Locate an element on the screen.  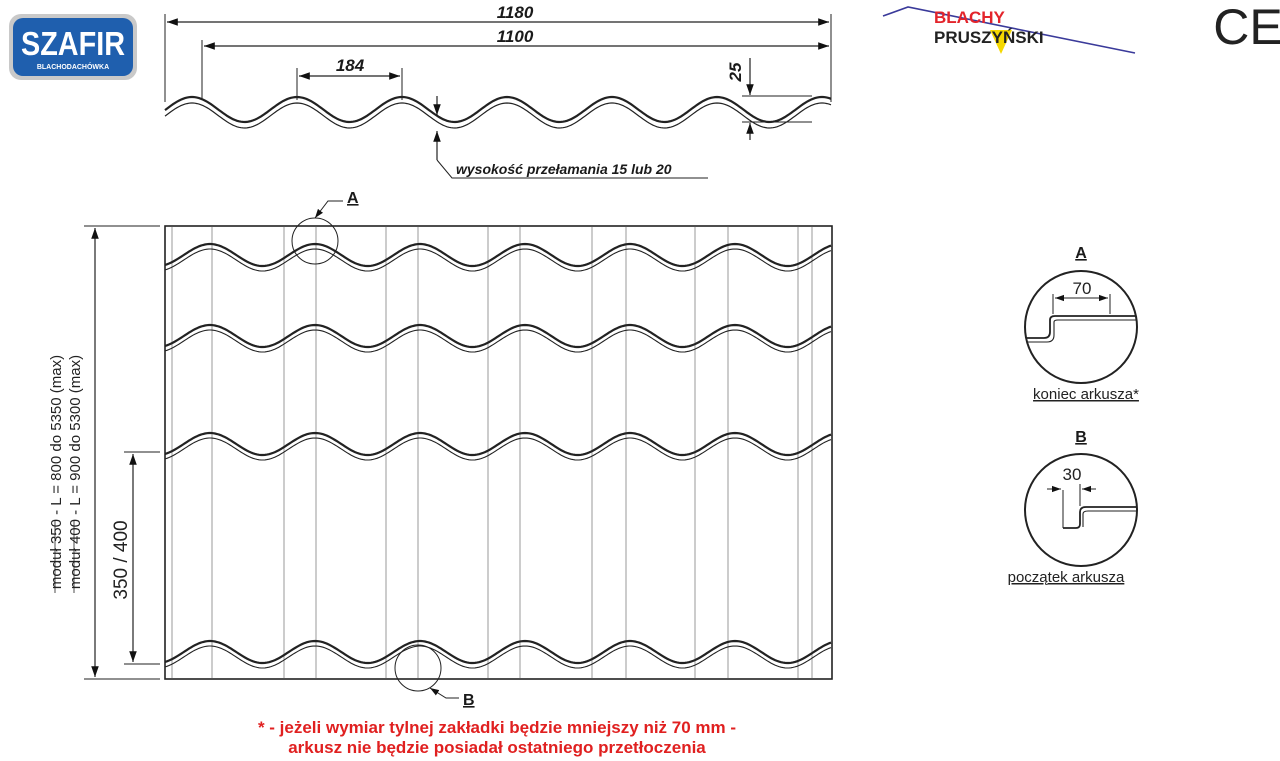
dim-wave-pitch: 184 is located at coordinates (350, 65).